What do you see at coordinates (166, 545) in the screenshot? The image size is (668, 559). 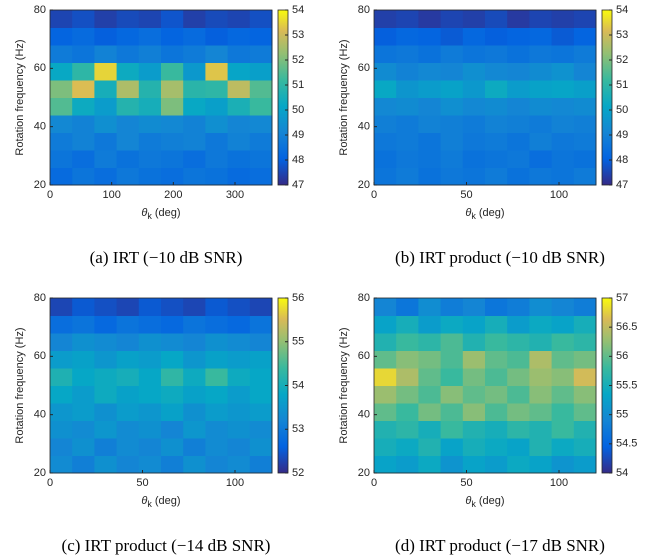 I see `caption: (c) IRT product (−14 dB SNR)` at bounding box center [166, 545].